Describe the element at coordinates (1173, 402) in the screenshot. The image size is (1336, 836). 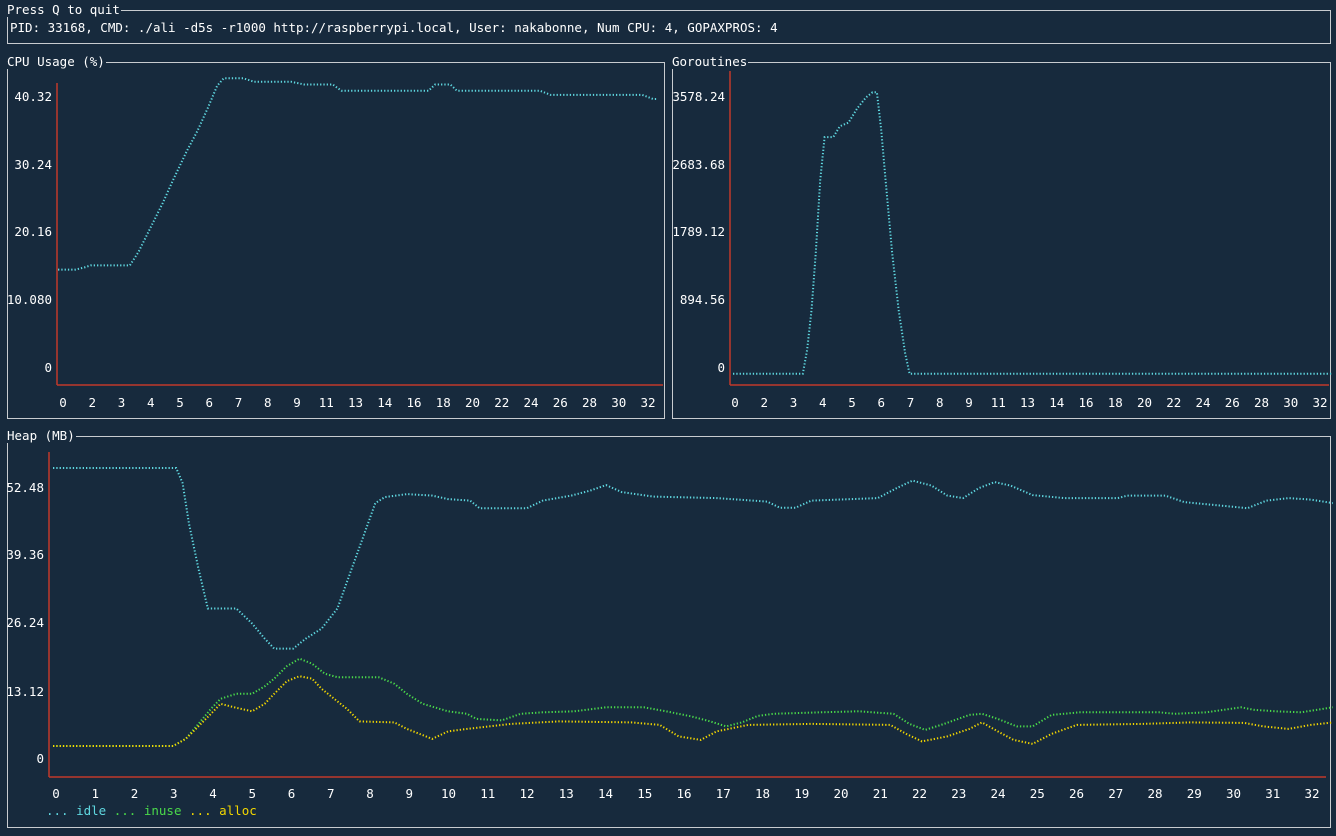
I see `gor-x-tick-label: 22` at that location.